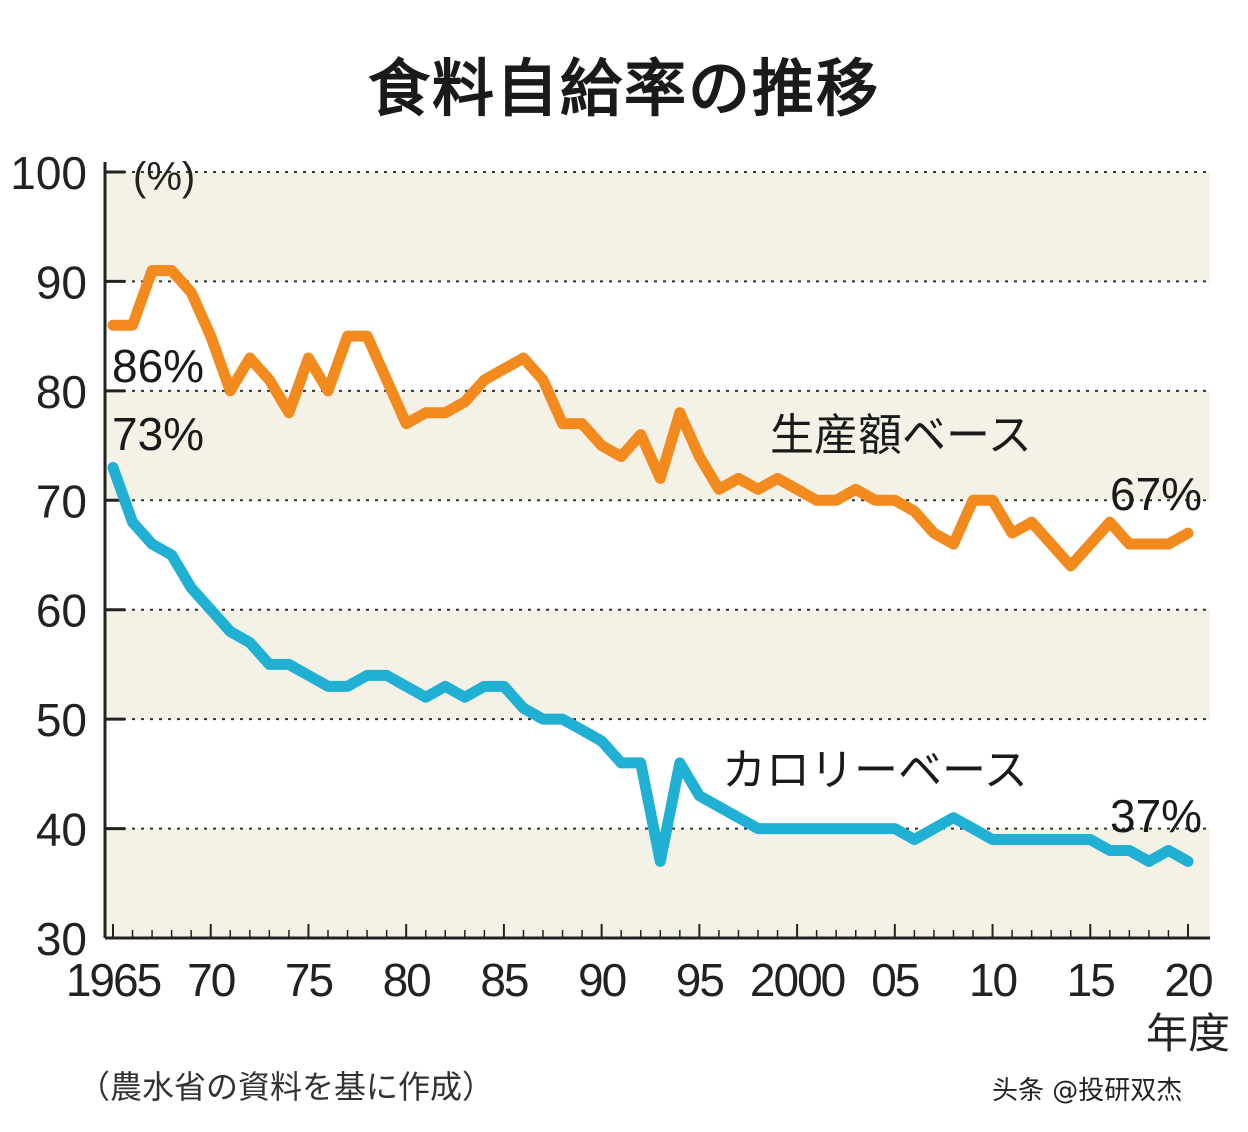  Describe the element at coordinates (61, 720) in the screenshot. I see `y-tick-label: 50` at that location.